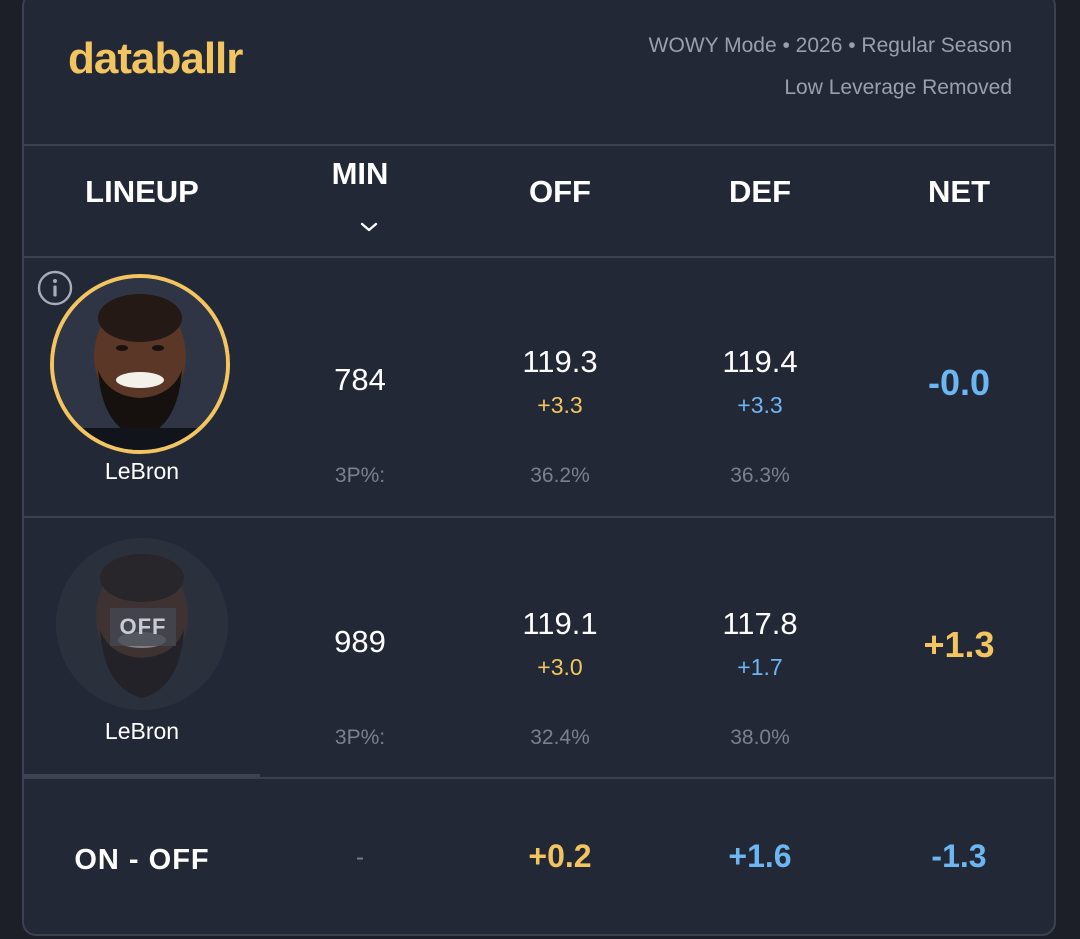 The height and width of the screenshot is (939, 1080). I want to click on off-rating-delta: +3.3, so click(560, 405).